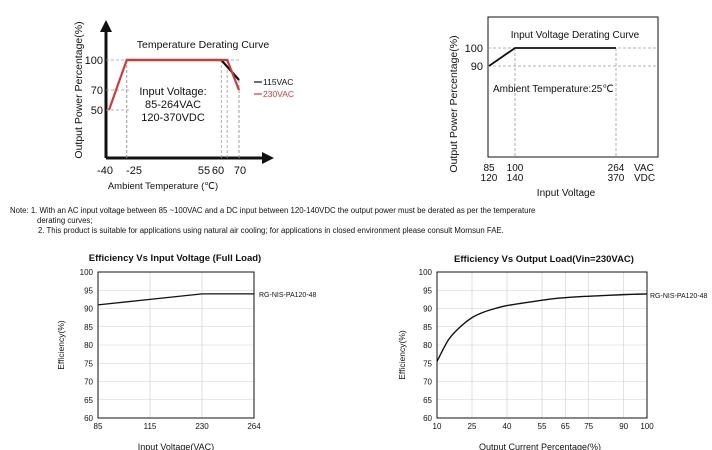 The height and width of the screenshot is (450, 712). Describe the element at coordinates (268, 158) in the screenshot. I see `c1-x-arrow` at that location.